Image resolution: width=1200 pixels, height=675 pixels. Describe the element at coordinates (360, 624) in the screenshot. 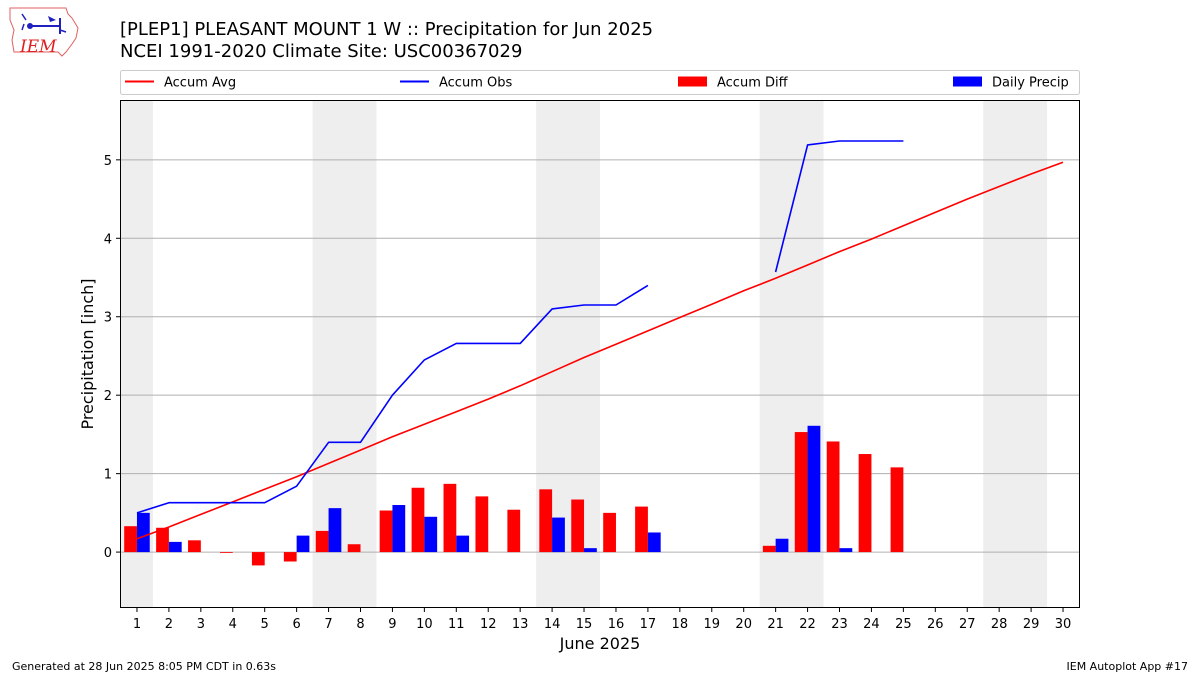

I see `x-tick-label: 8` at that location.